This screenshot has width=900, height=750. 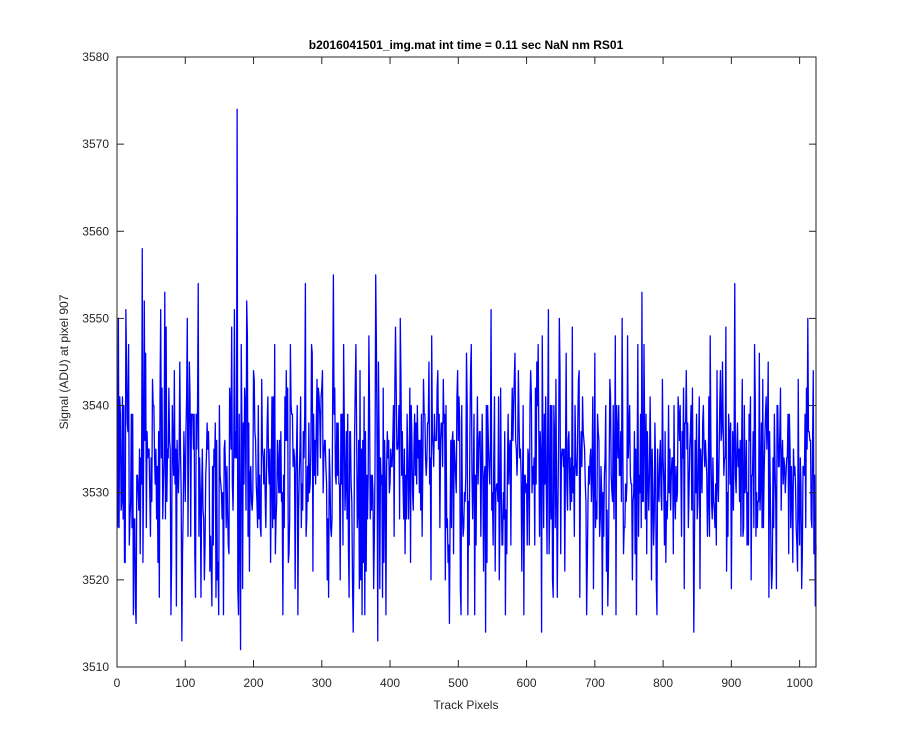 I want to click on x-tick-label: 800, so click(x=663, y=683).